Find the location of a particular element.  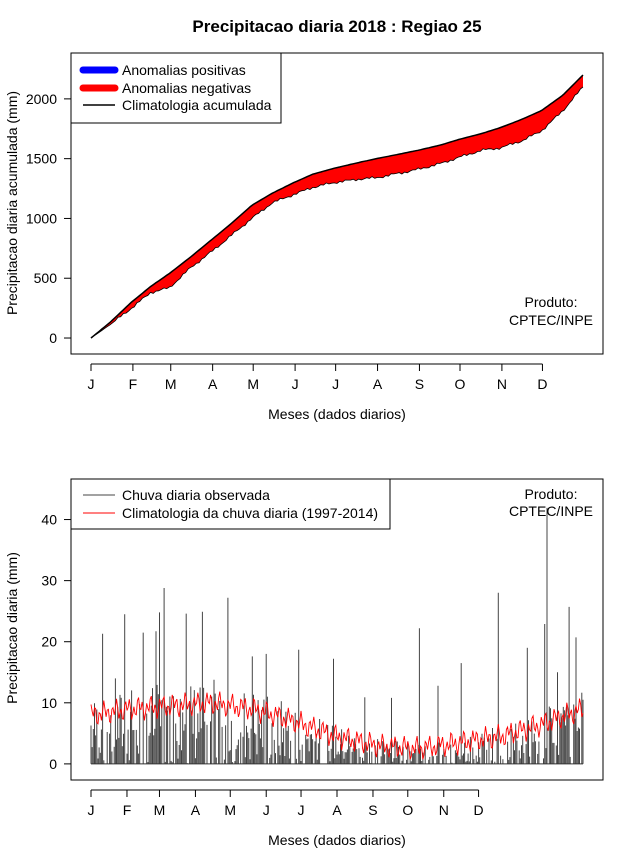

bottom-legend-box is located at coordinates (230, 504).